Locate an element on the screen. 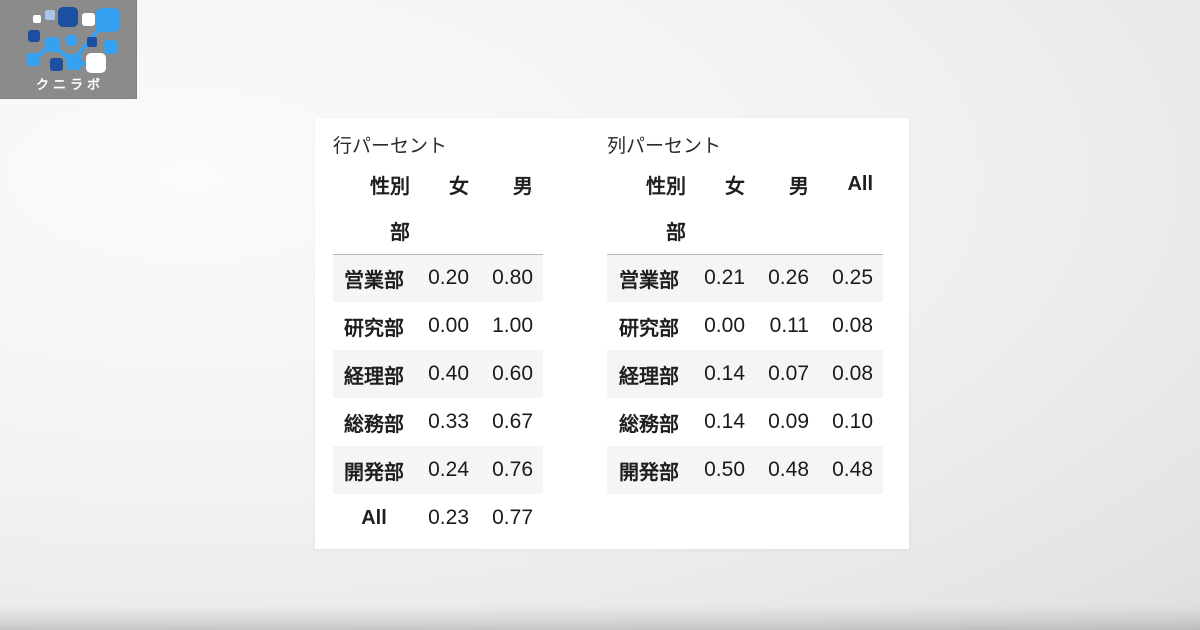 The image size is (1200, 630). cell-value: 0.76 is located at coordinates (512, 469).